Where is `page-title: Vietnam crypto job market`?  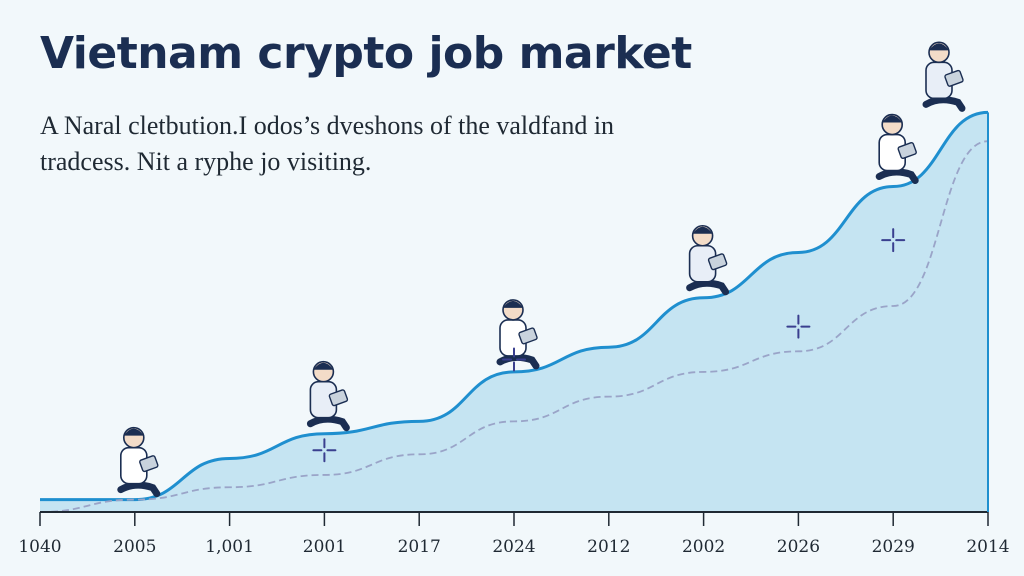
page-title: Vietnam crypto job market is located at coordinates (366, 53).